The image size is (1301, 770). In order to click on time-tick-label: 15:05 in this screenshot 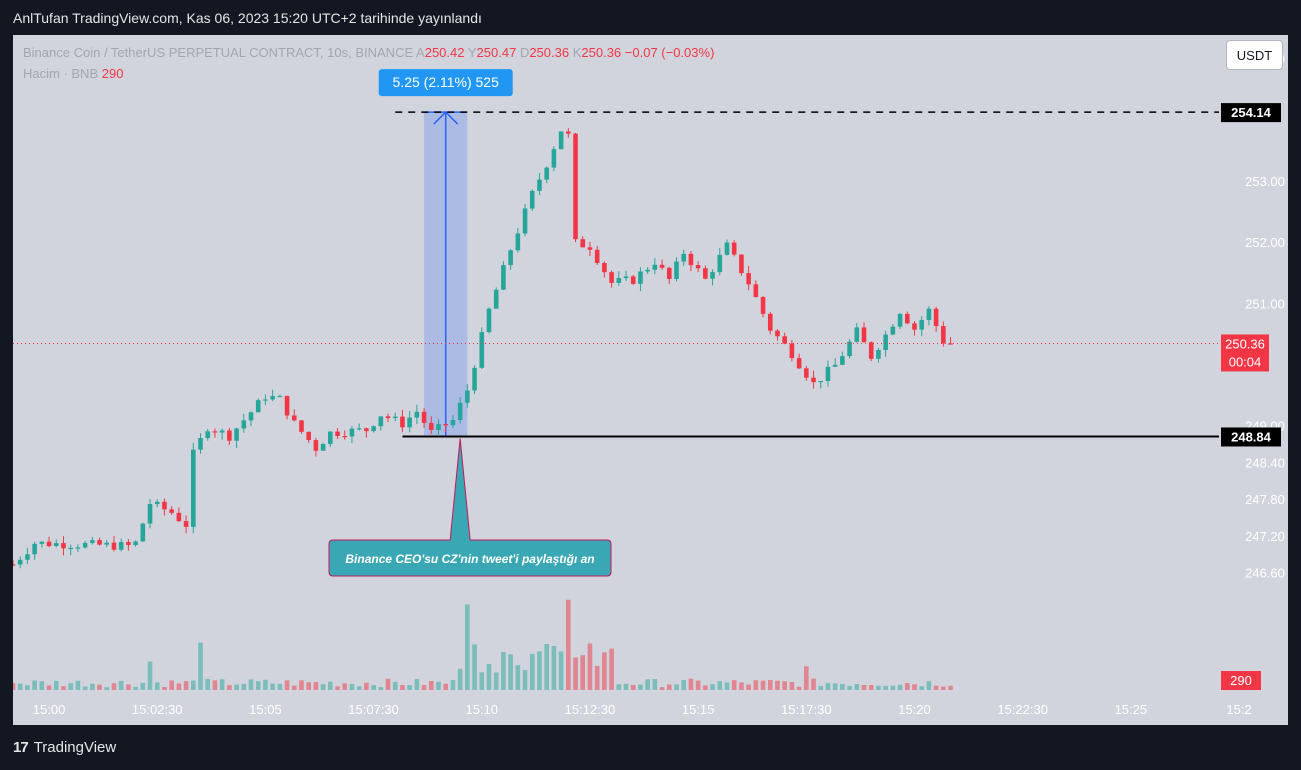, I will do `click(265, 709)`.